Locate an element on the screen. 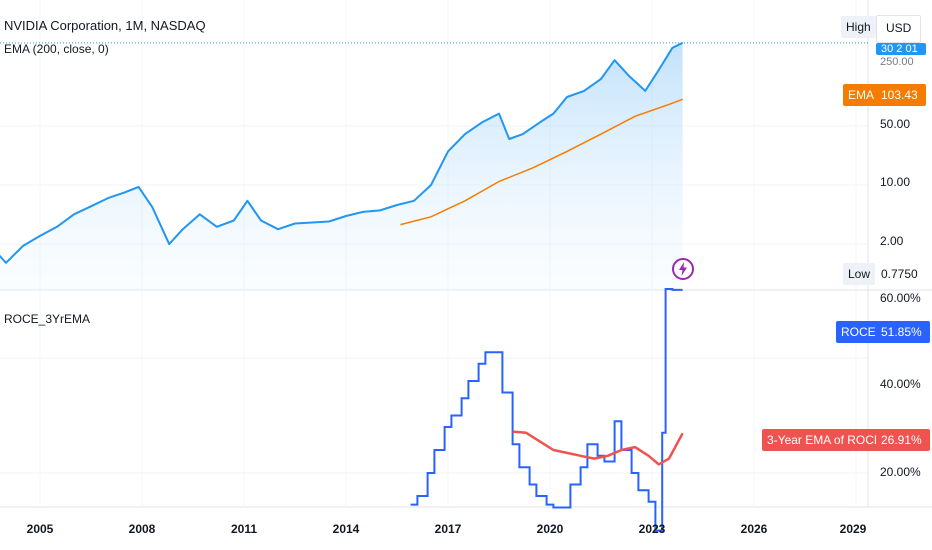  price-tick-2: 2.00 is located at coordinates (892, 241).